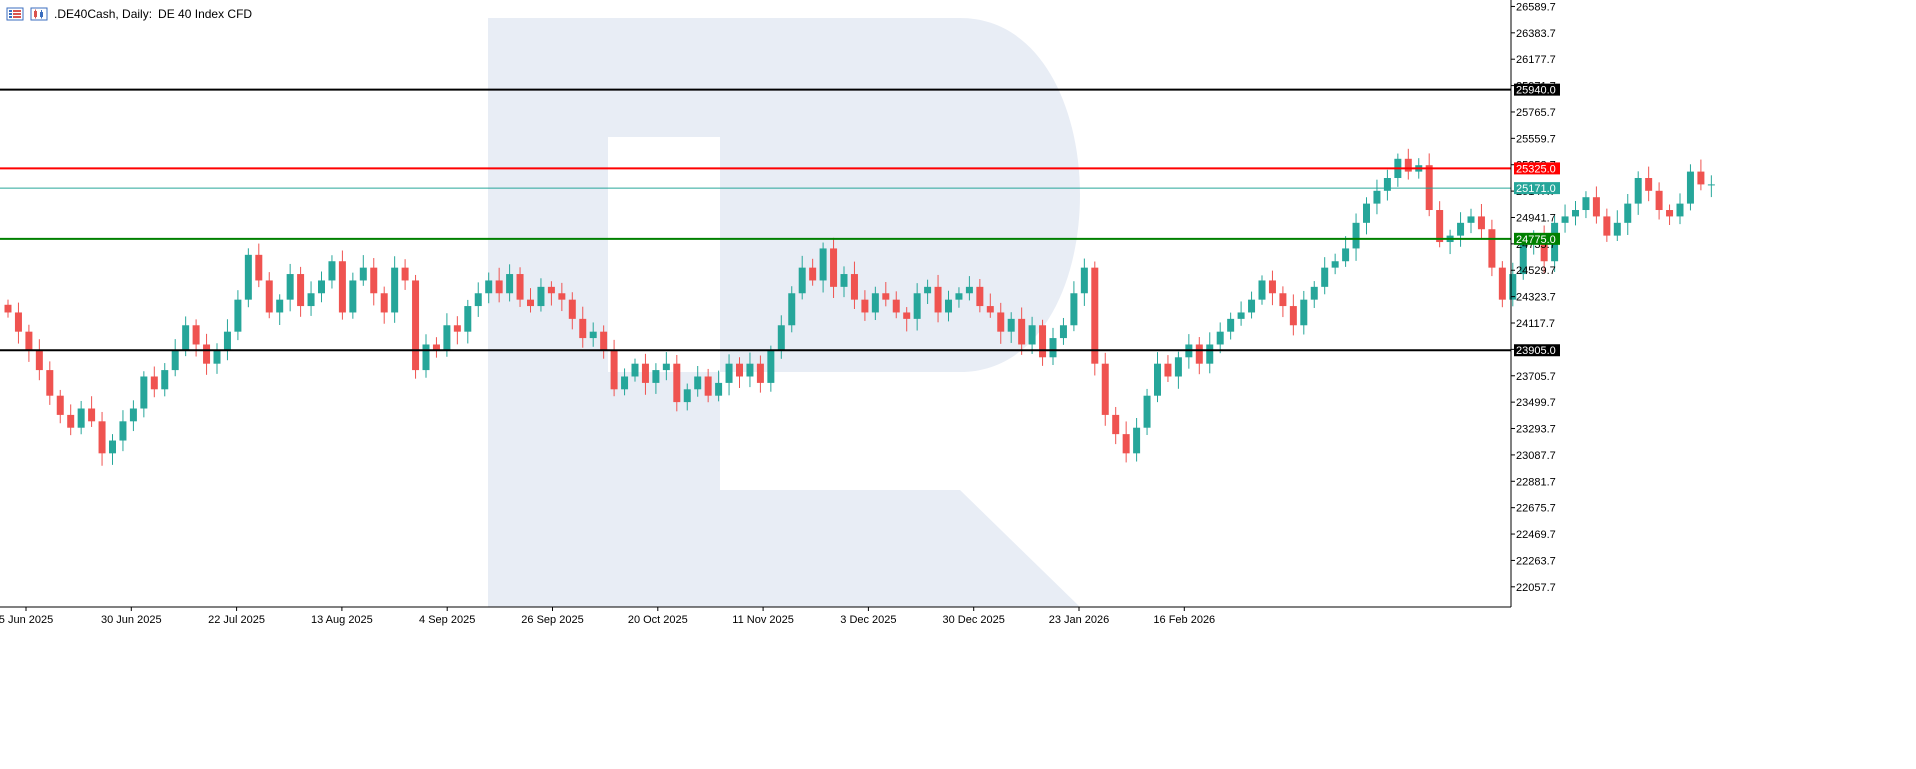 This screenshot has width=1916, height=769. Describe the element at coordinates (1536, 456) in the screenshot. I see `price-tick-label: 23087.7` at that location.